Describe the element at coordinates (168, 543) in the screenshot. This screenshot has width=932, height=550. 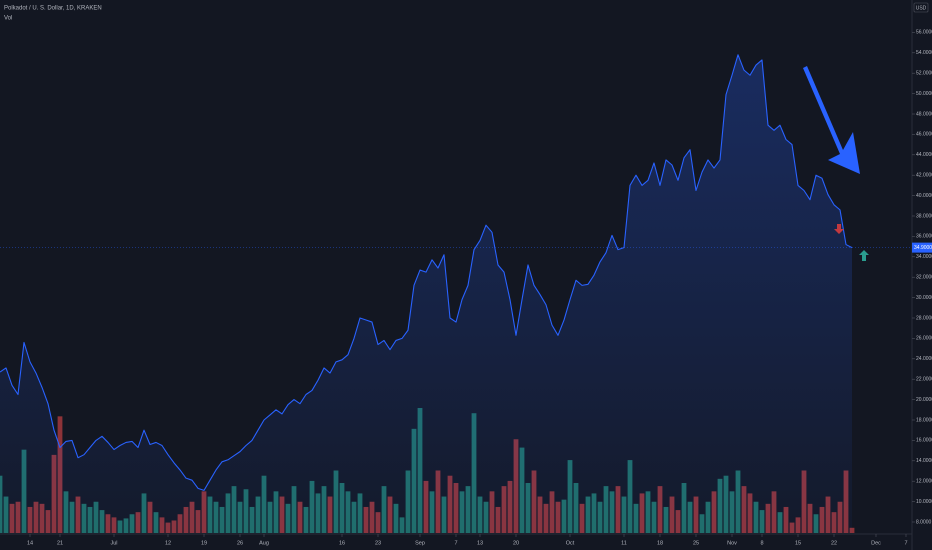
I see `x-tick-label: 12` at that location.